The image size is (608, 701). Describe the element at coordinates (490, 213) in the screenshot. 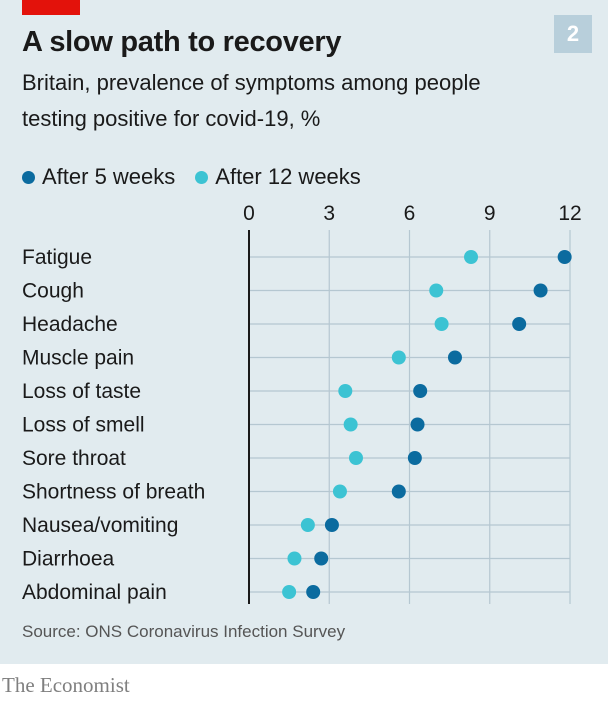

I see `x-tick-label: 9` at that location.